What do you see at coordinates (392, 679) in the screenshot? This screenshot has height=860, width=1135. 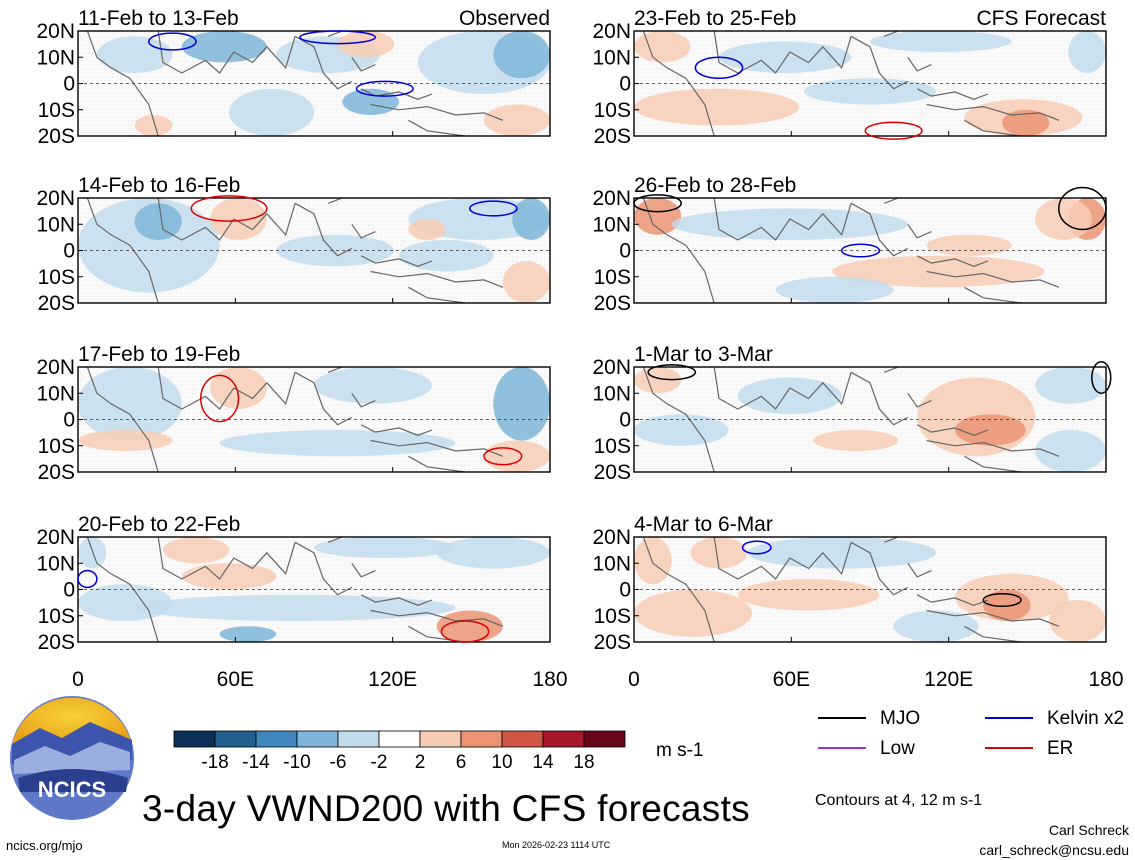 I see `x-tick-label: 120E` at bounding box center [392, 679].